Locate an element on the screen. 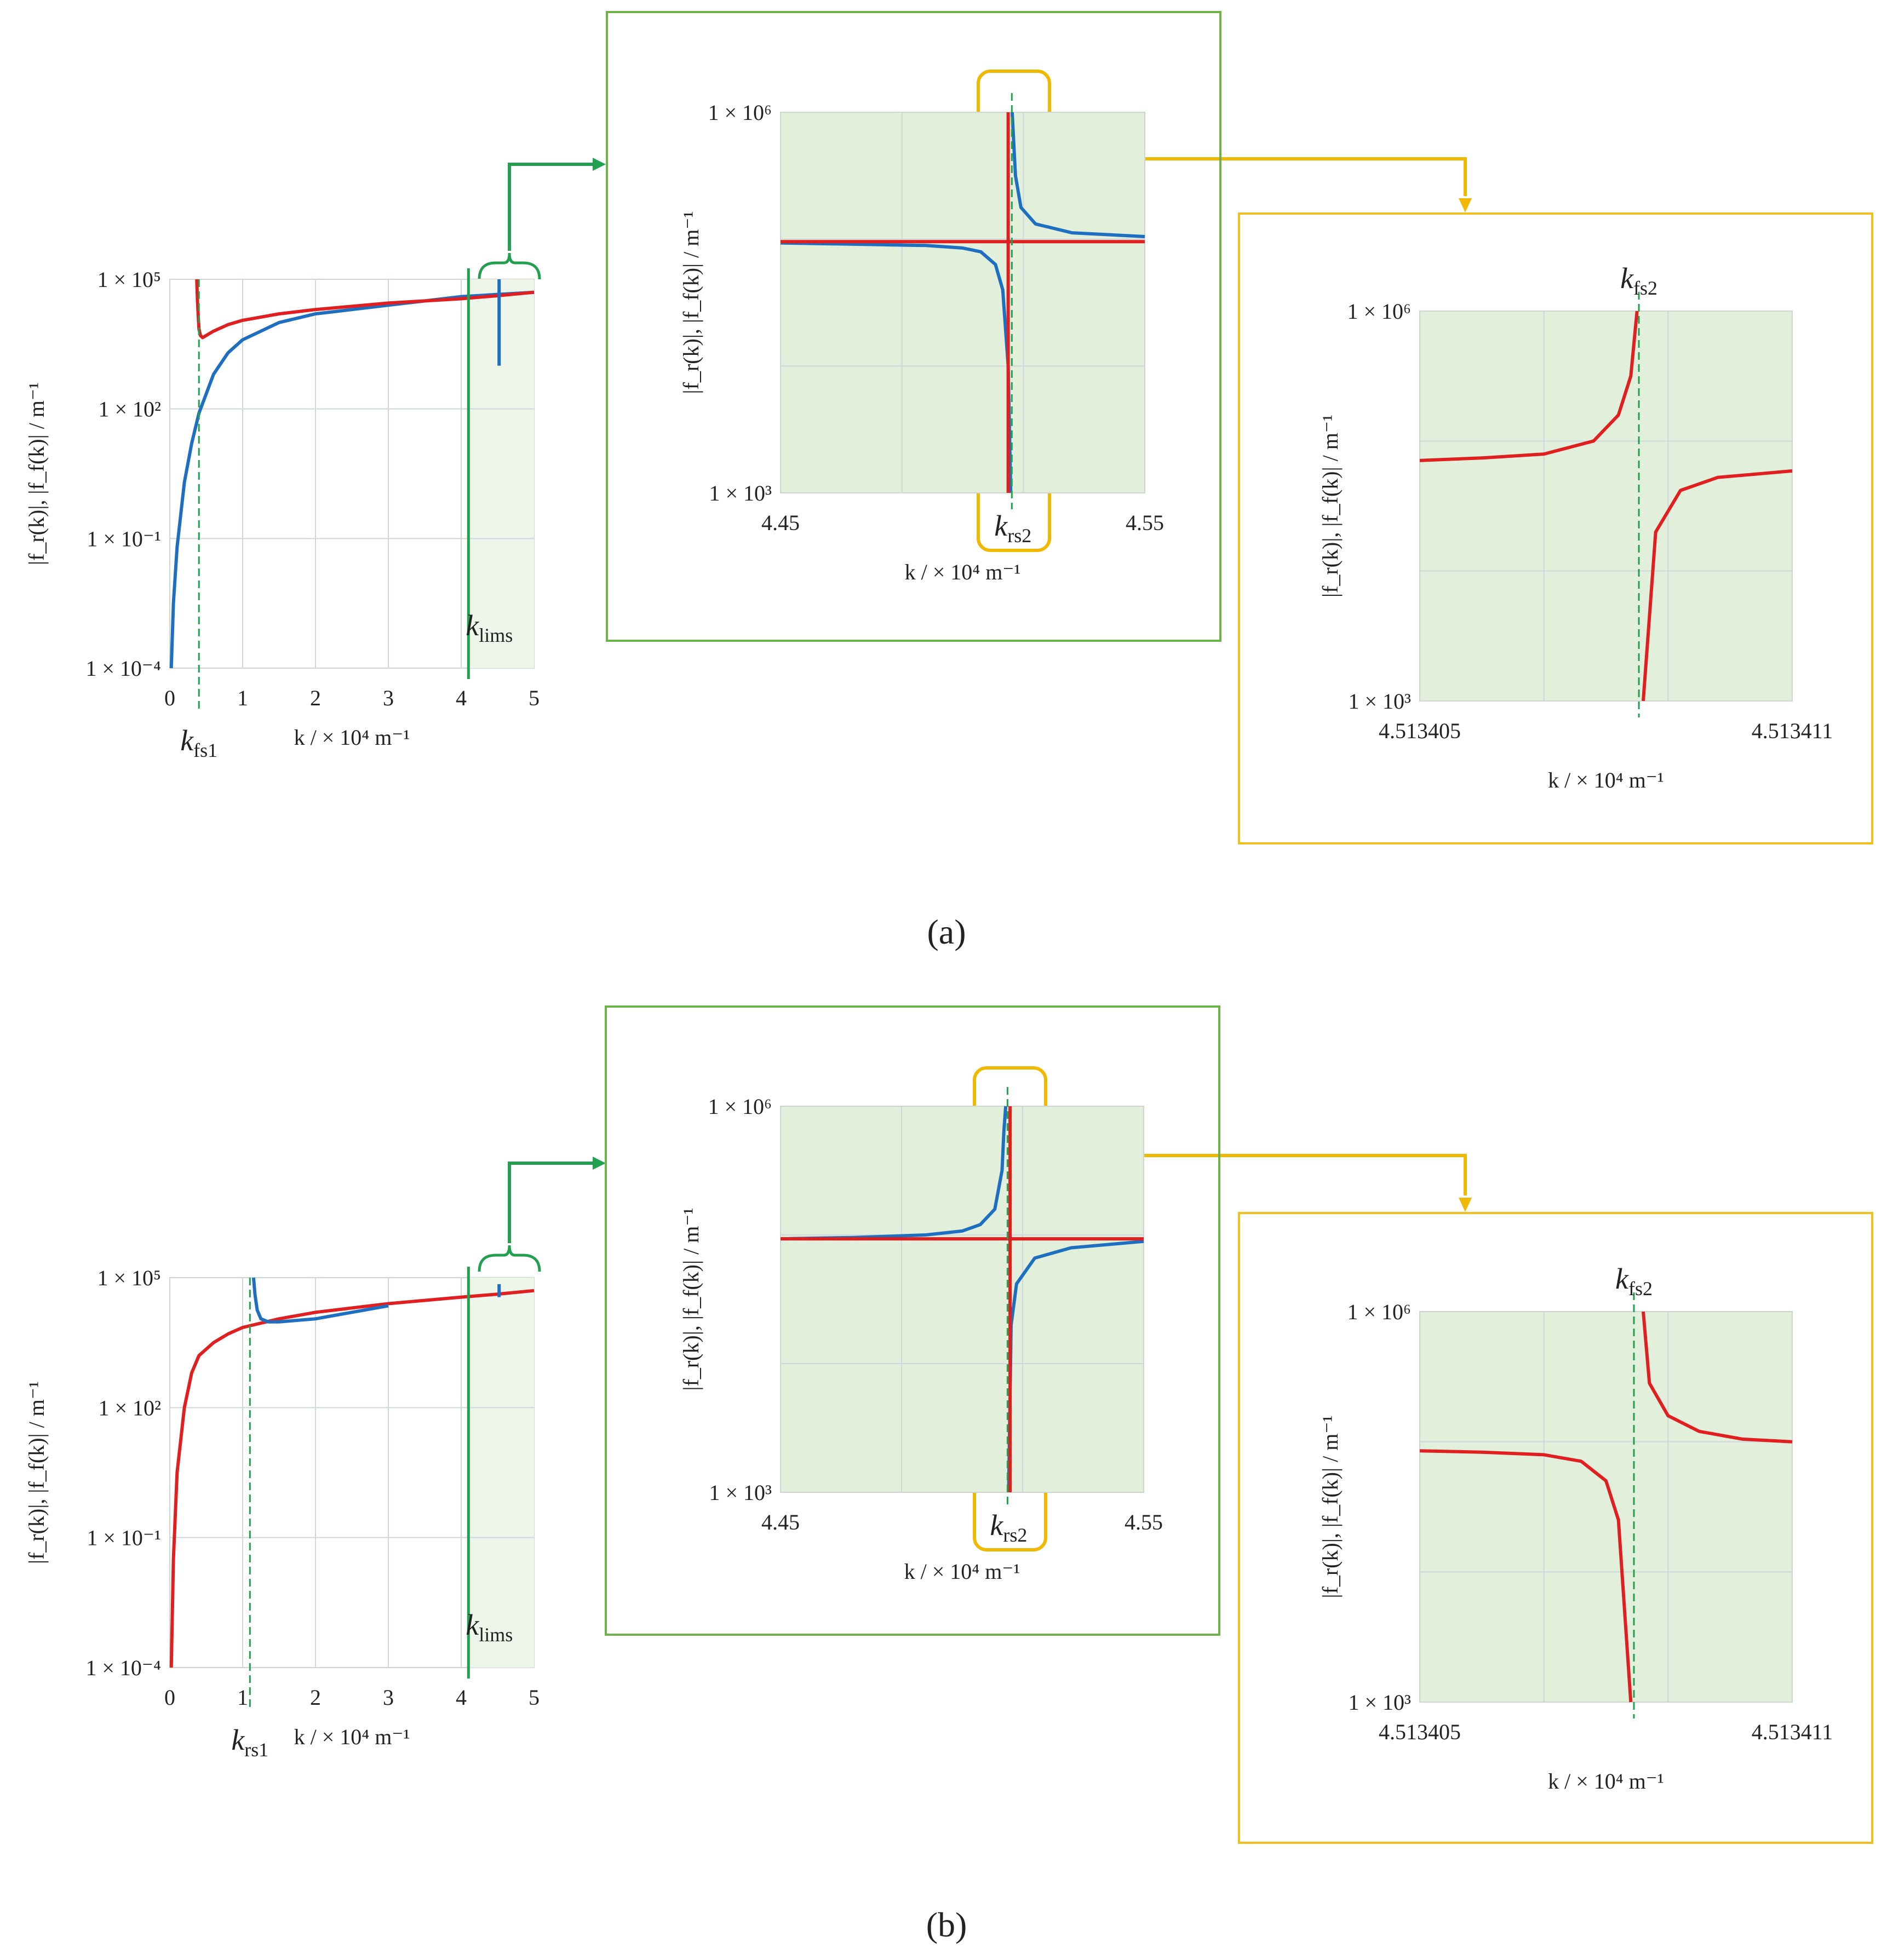 This screenshot has height=1960, width=1893. zoom-frame-b-zoom1 is located at coordinates (913, 1320).